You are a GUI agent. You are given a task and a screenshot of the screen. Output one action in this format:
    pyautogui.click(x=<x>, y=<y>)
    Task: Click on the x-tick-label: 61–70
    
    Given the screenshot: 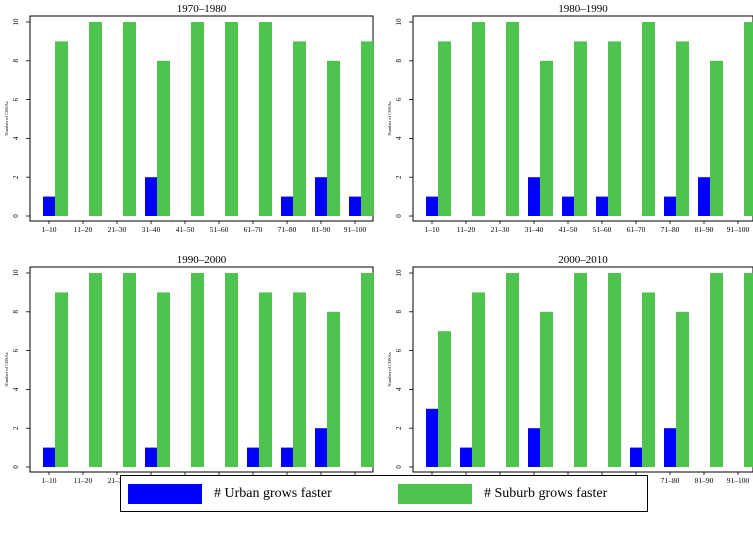 What is the action you would take?
    pyautogui.click(x=253, y=229)
    